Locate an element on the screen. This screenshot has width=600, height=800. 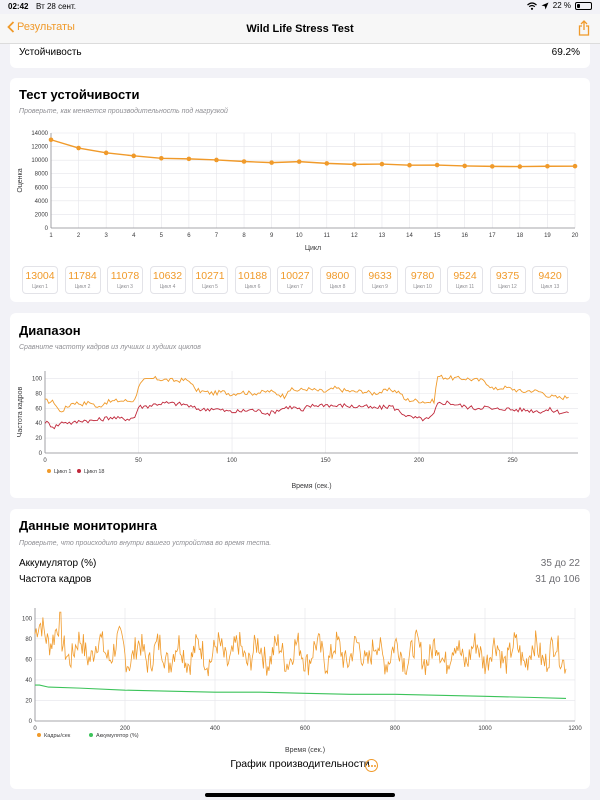
cycle-score: 11784 is located at coordinates (82, 276).